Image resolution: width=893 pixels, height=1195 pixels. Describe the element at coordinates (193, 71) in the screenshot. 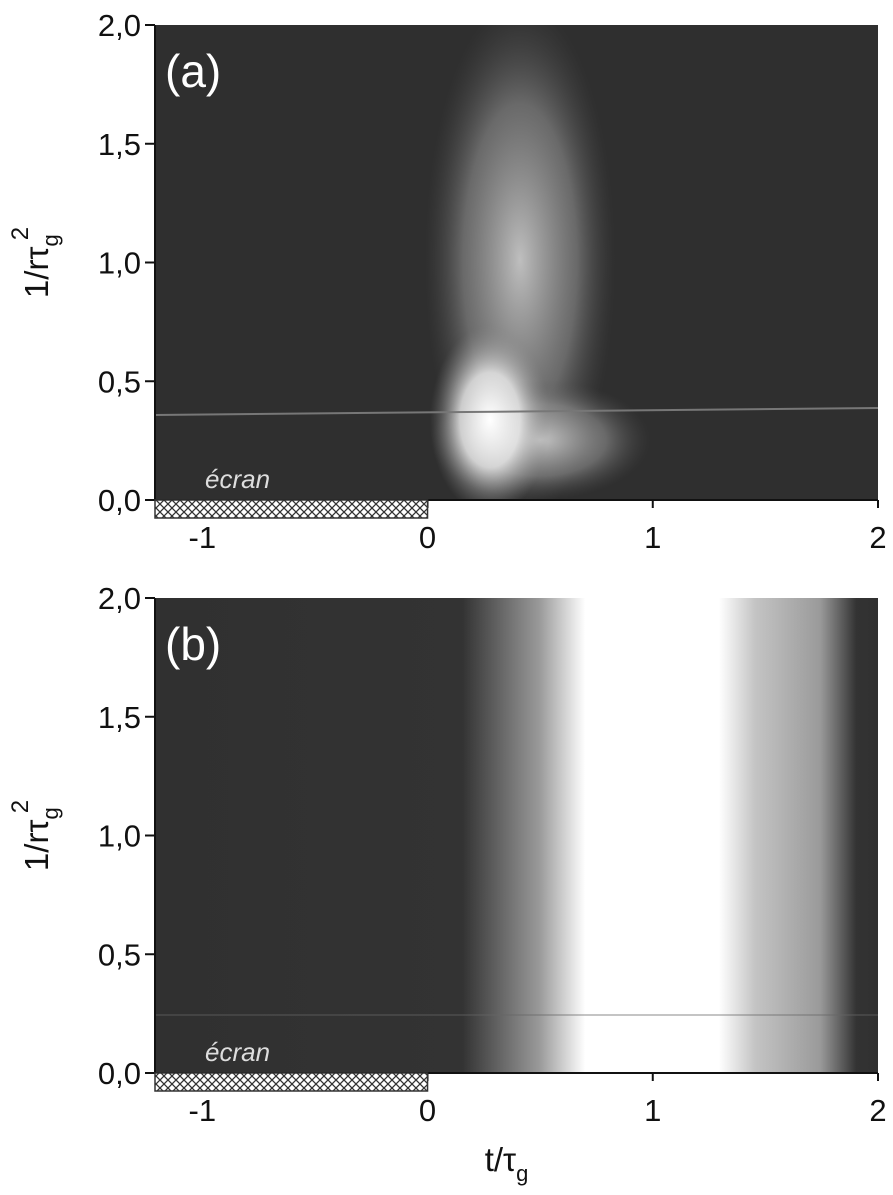

I see `panel-label: (a)` at that location.